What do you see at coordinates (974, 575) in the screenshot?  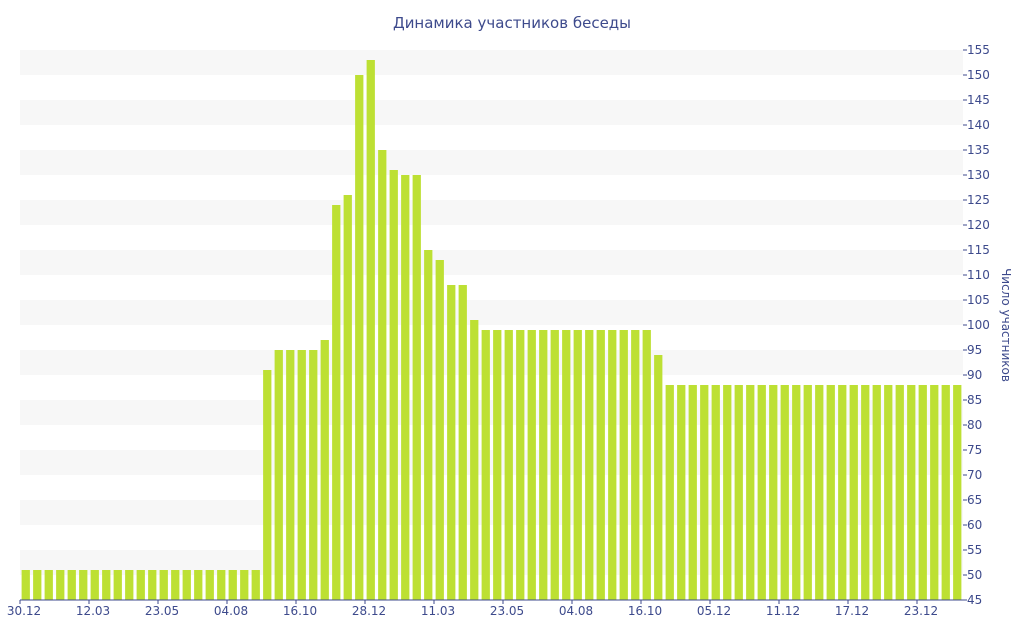 I see `y-tick-label: 50` at bounding box center [974, 575].